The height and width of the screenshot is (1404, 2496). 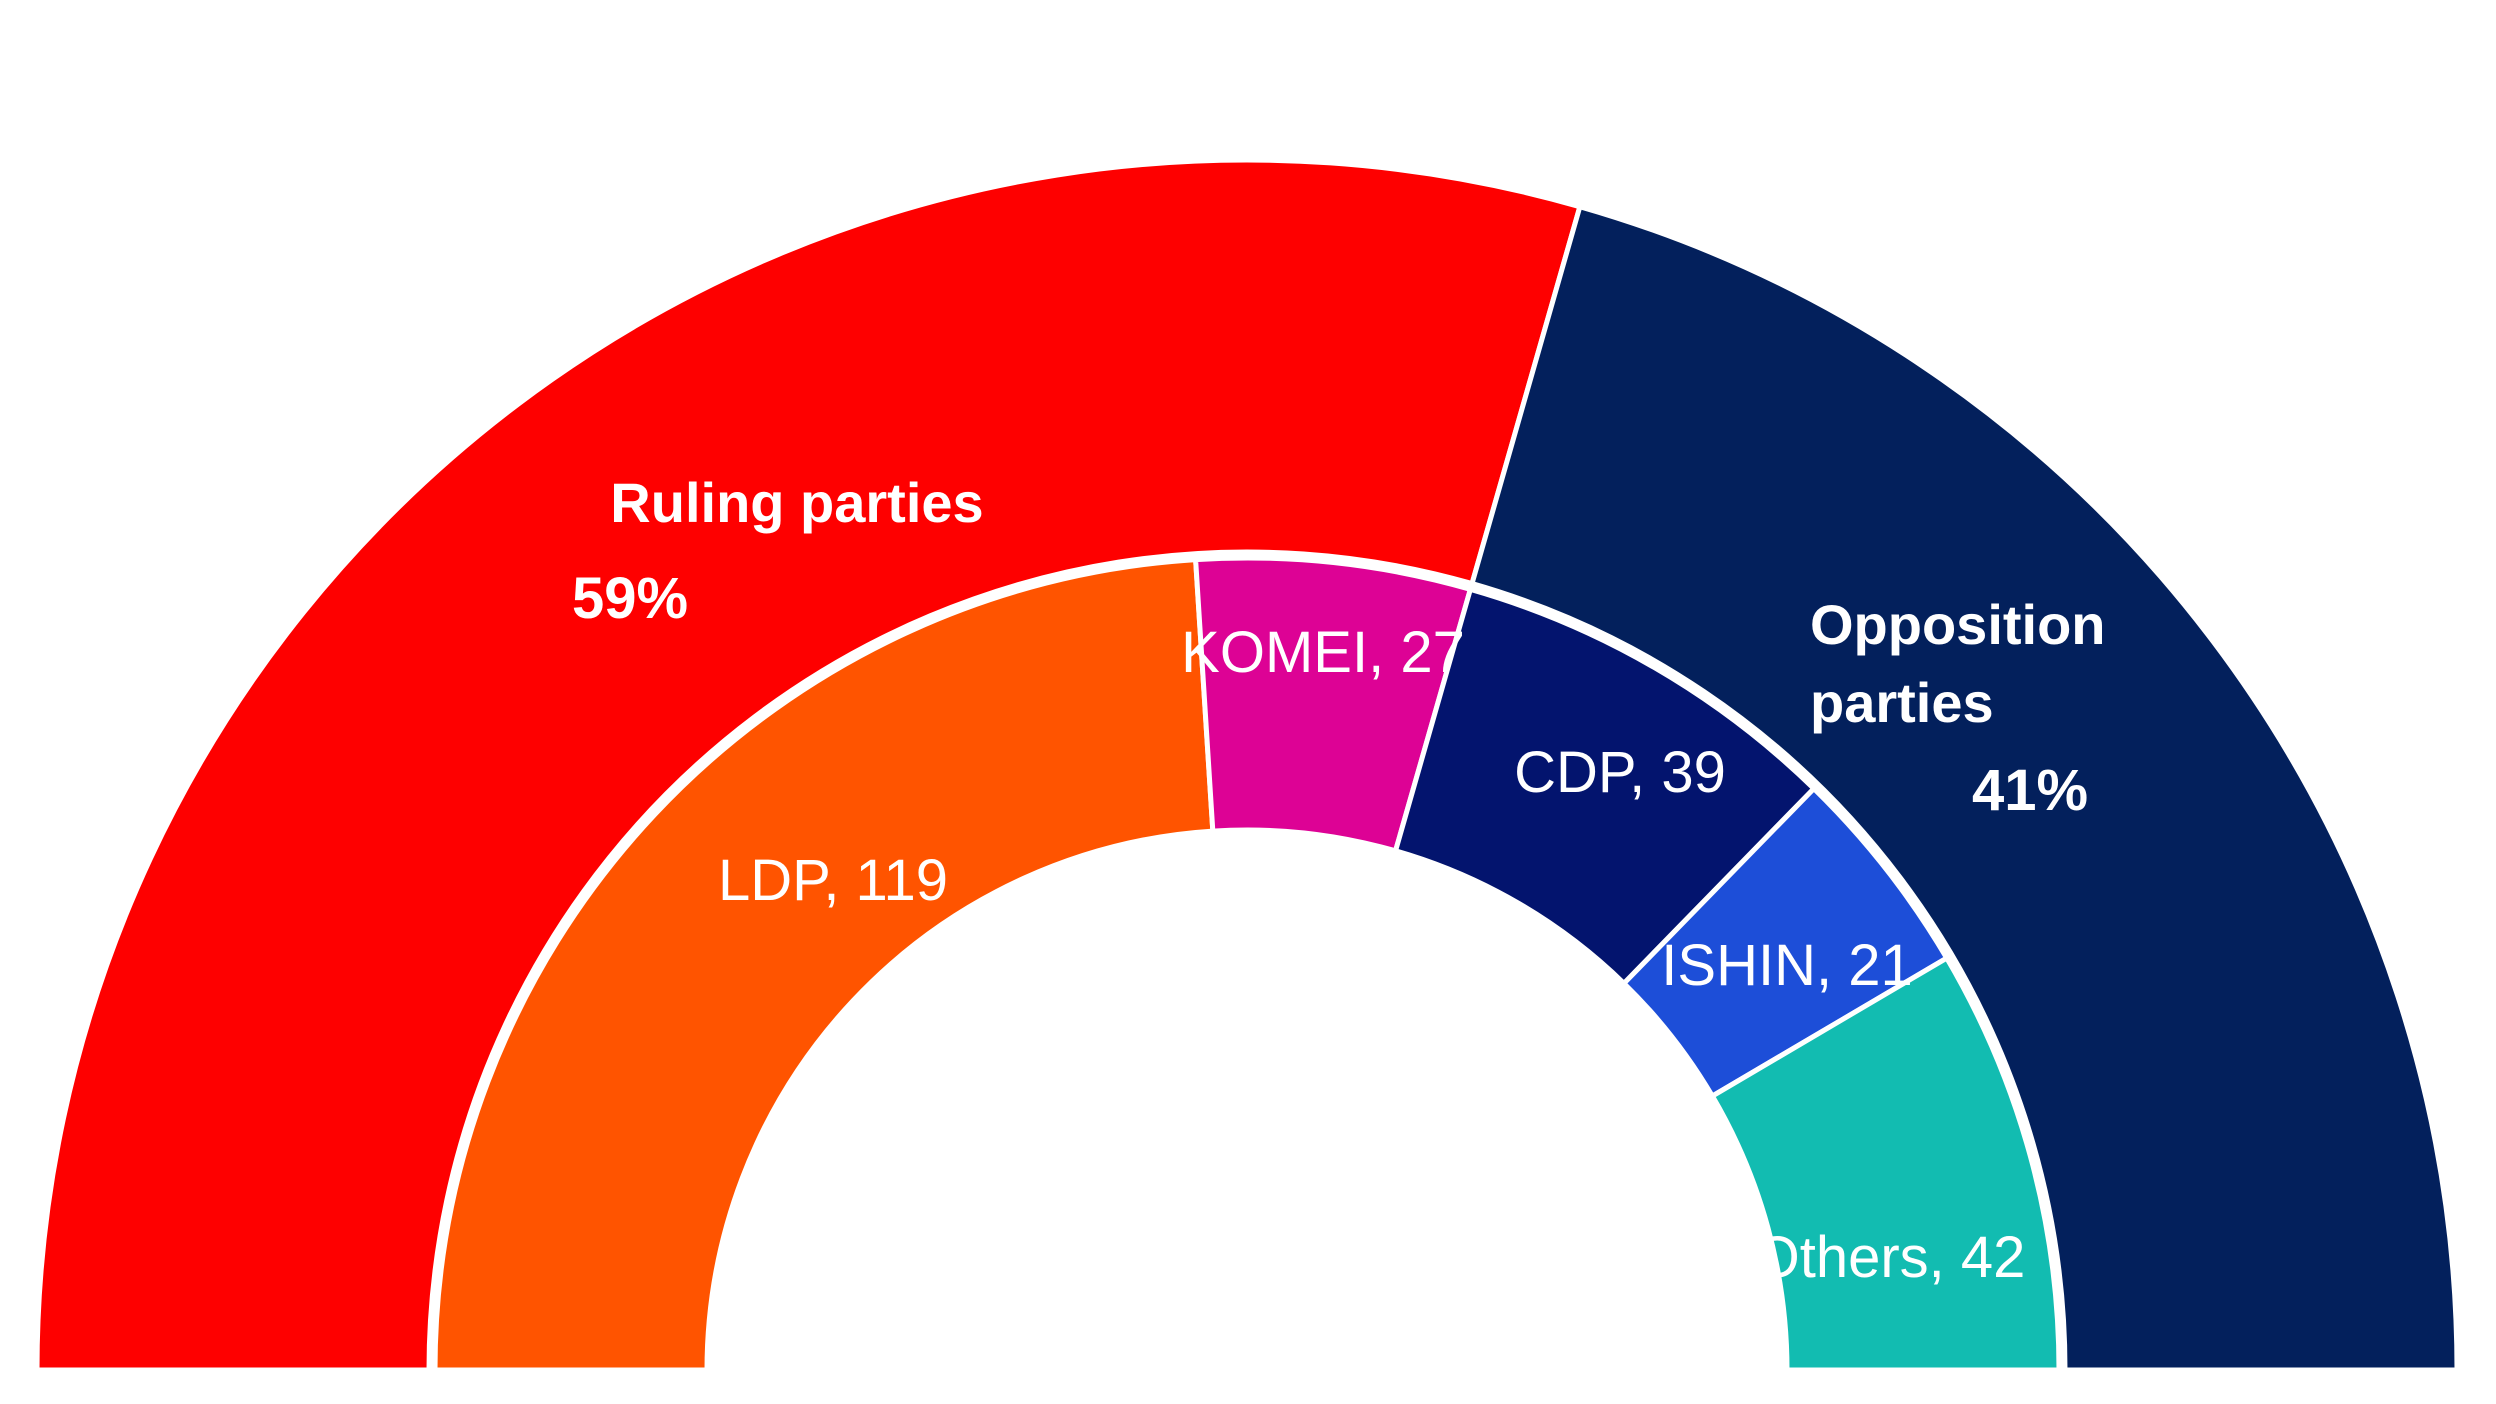 I want to click on outer-label-ruling-parties-line-1: Ruling parties, so click(x=796, y=502).